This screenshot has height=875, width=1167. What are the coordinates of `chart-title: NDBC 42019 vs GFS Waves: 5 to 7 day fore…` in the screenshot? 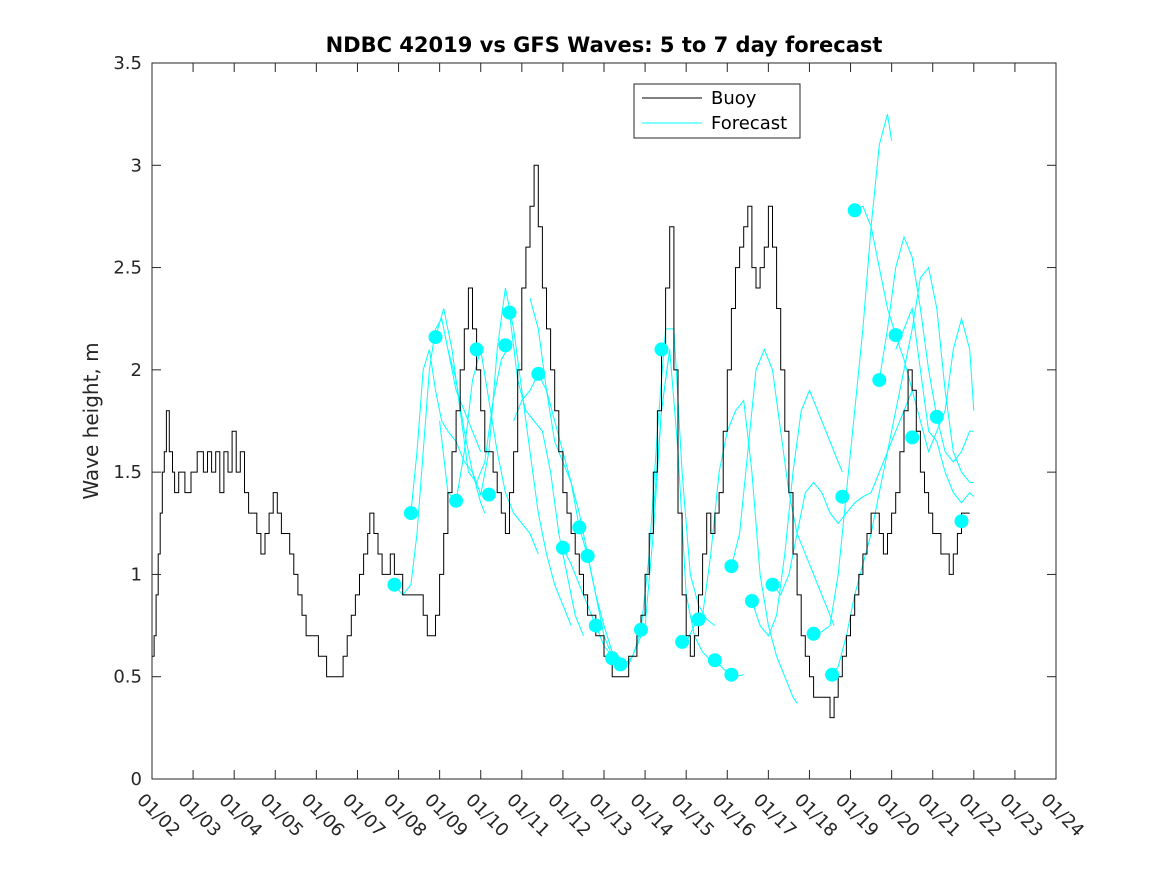 It's located at (604, 45).